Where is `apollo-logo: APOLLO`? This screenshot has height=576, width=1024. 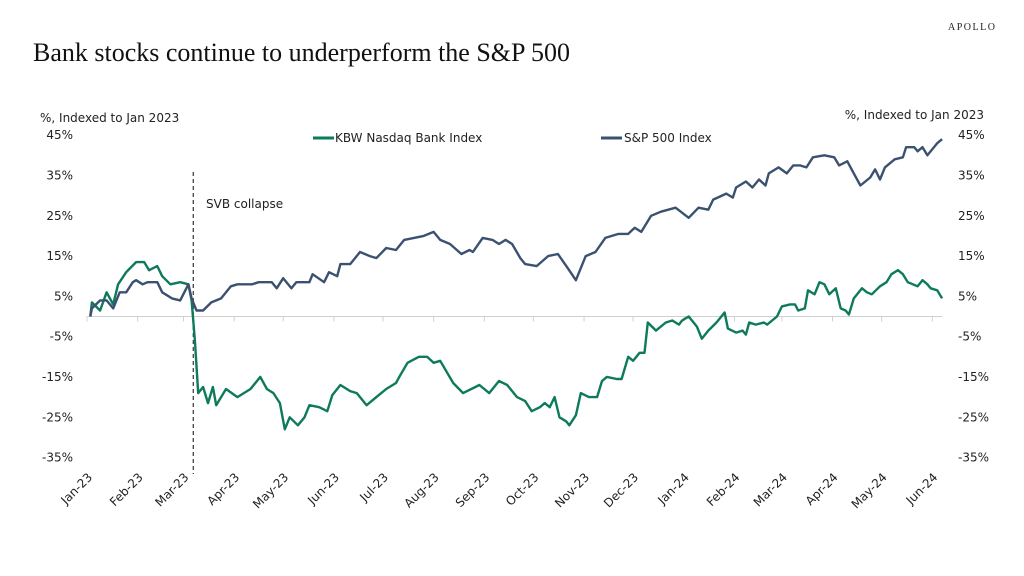
apollo-logo: APOLLO is located at coordinates (972, 27).